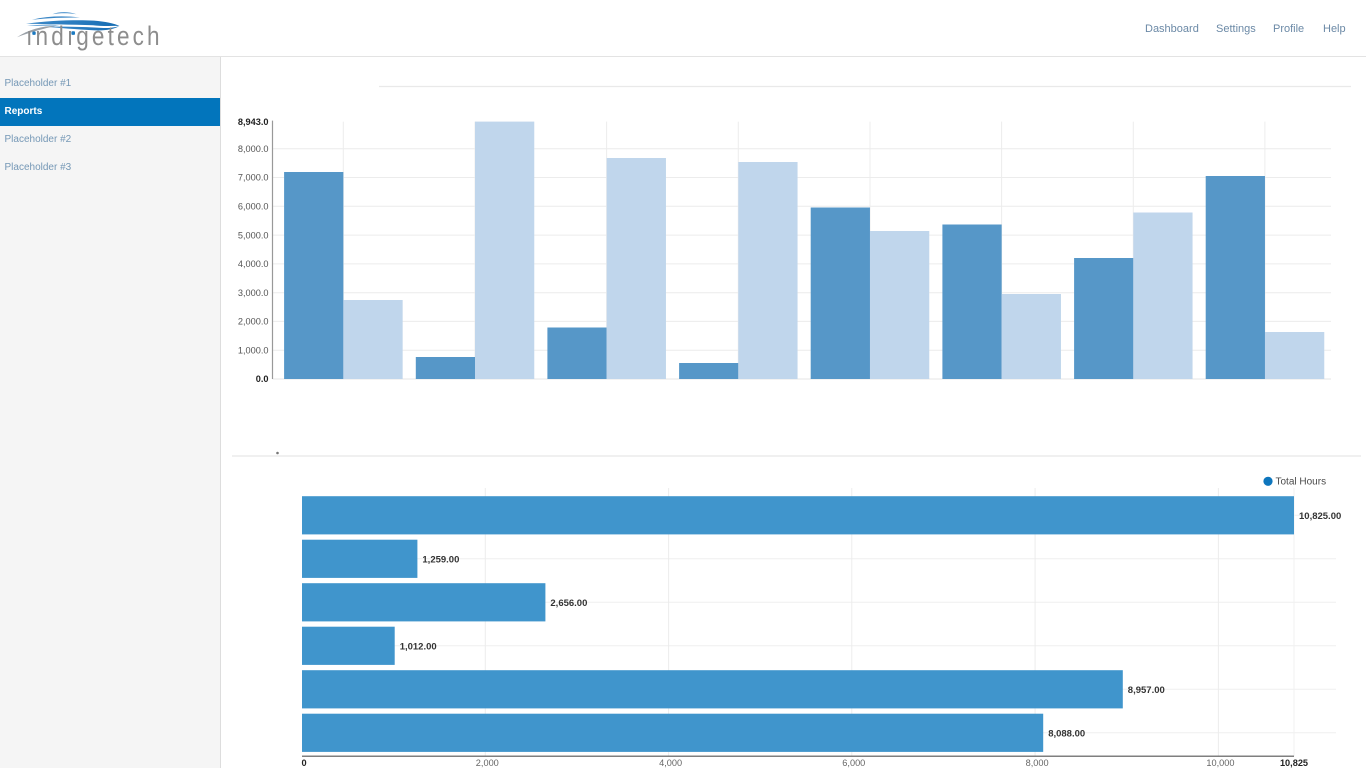  Describe the element at coordinates (568, 603) in the screenshot. I see `svg-text: 2,656.00` at that location.